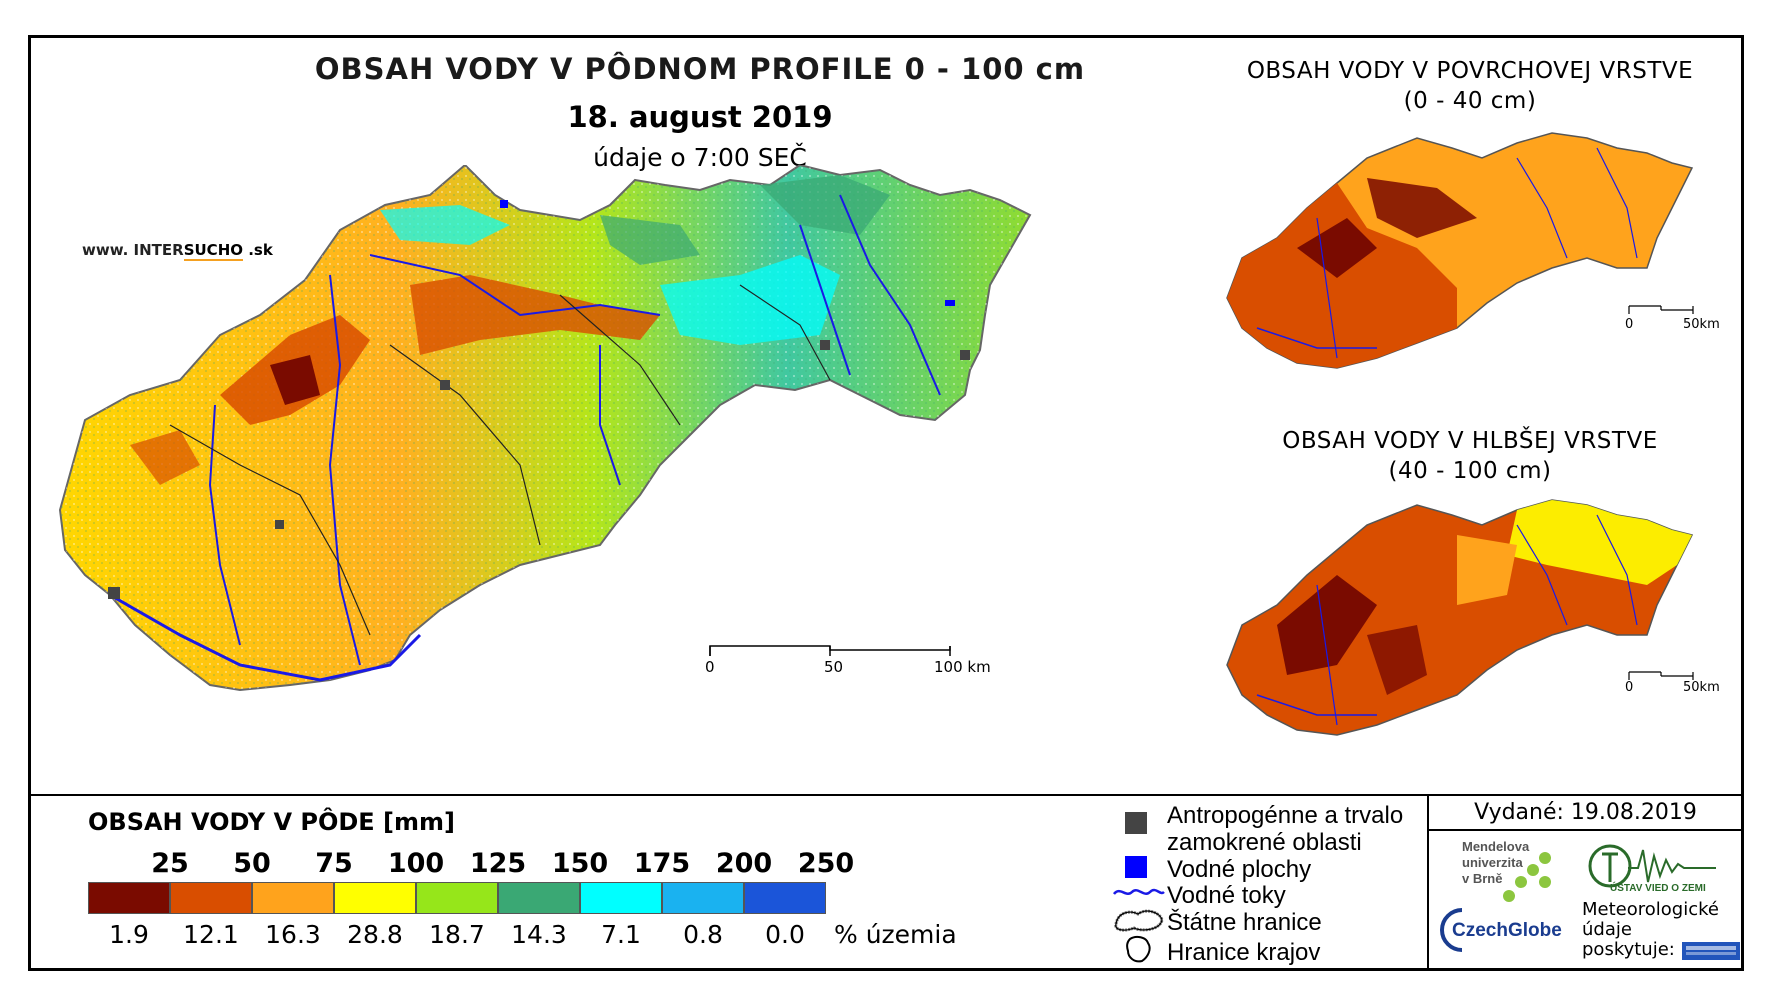 The height and width of the screenshot is (1003, 1772). What do you see at coordinates (1285, 815) in the screenshot?
I see `anthropogenic-label-1: Antropogénne a trvalo` at bounding box center [1285, 815].